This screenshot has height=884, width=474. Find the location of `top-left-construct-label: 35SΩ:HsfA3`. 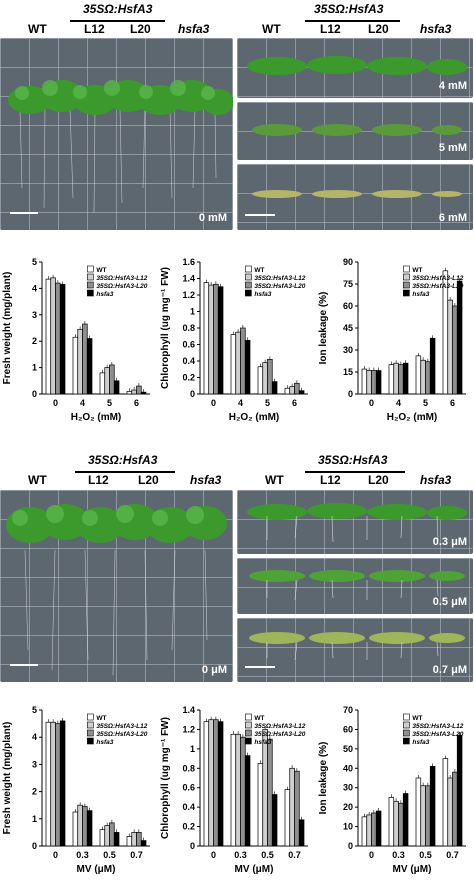

top-left-construct-label: 35SΩ:HsfA3 is located at coordinates (118, 9).